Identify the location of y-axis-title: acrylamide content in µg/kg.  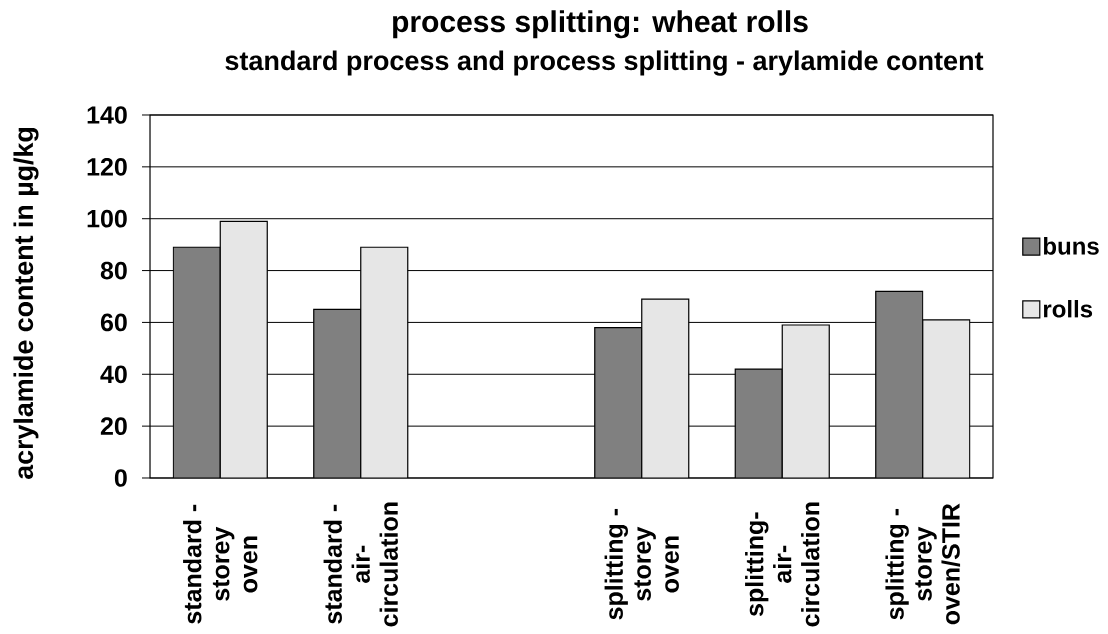
(26, 303).